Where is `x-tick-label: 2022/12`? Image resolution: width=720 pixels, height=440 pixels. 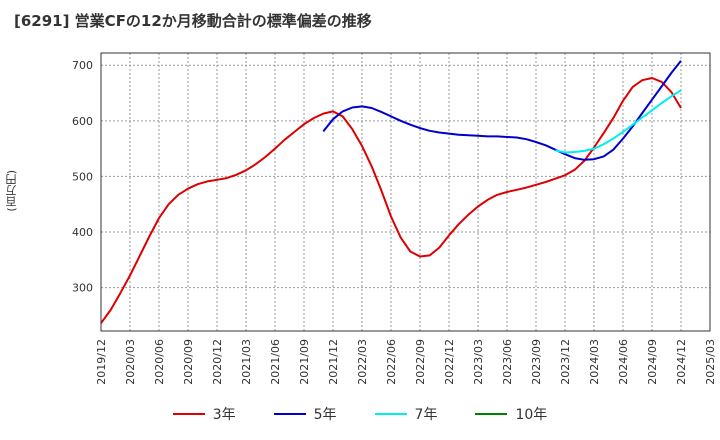
x-tick-label: 2022/12 is located at coordinates (449, 362).